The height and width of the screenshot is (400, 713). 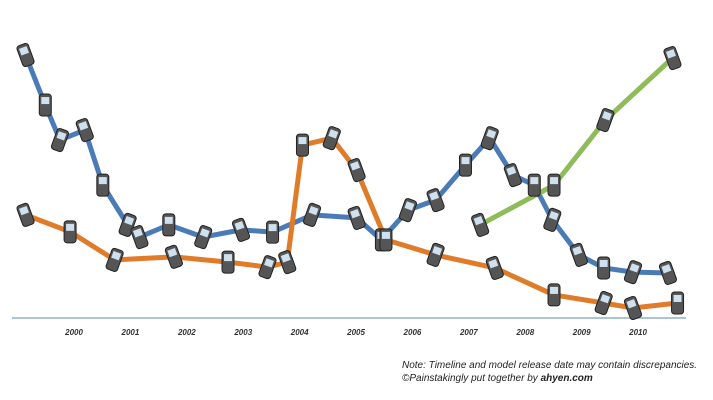 I want to click on x-tick-label: 2006, so click(x=412, y=332).